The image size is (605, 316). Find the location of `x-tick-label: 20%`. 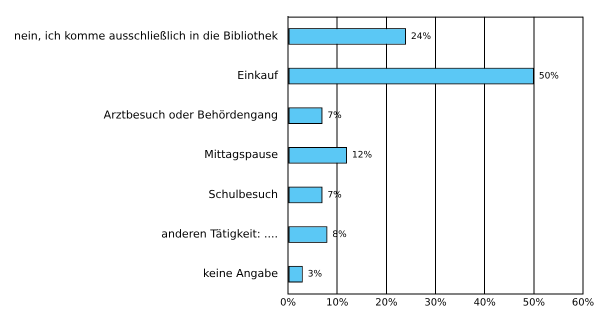

x-tick-label: 20% is located at coordinates (386, 303).